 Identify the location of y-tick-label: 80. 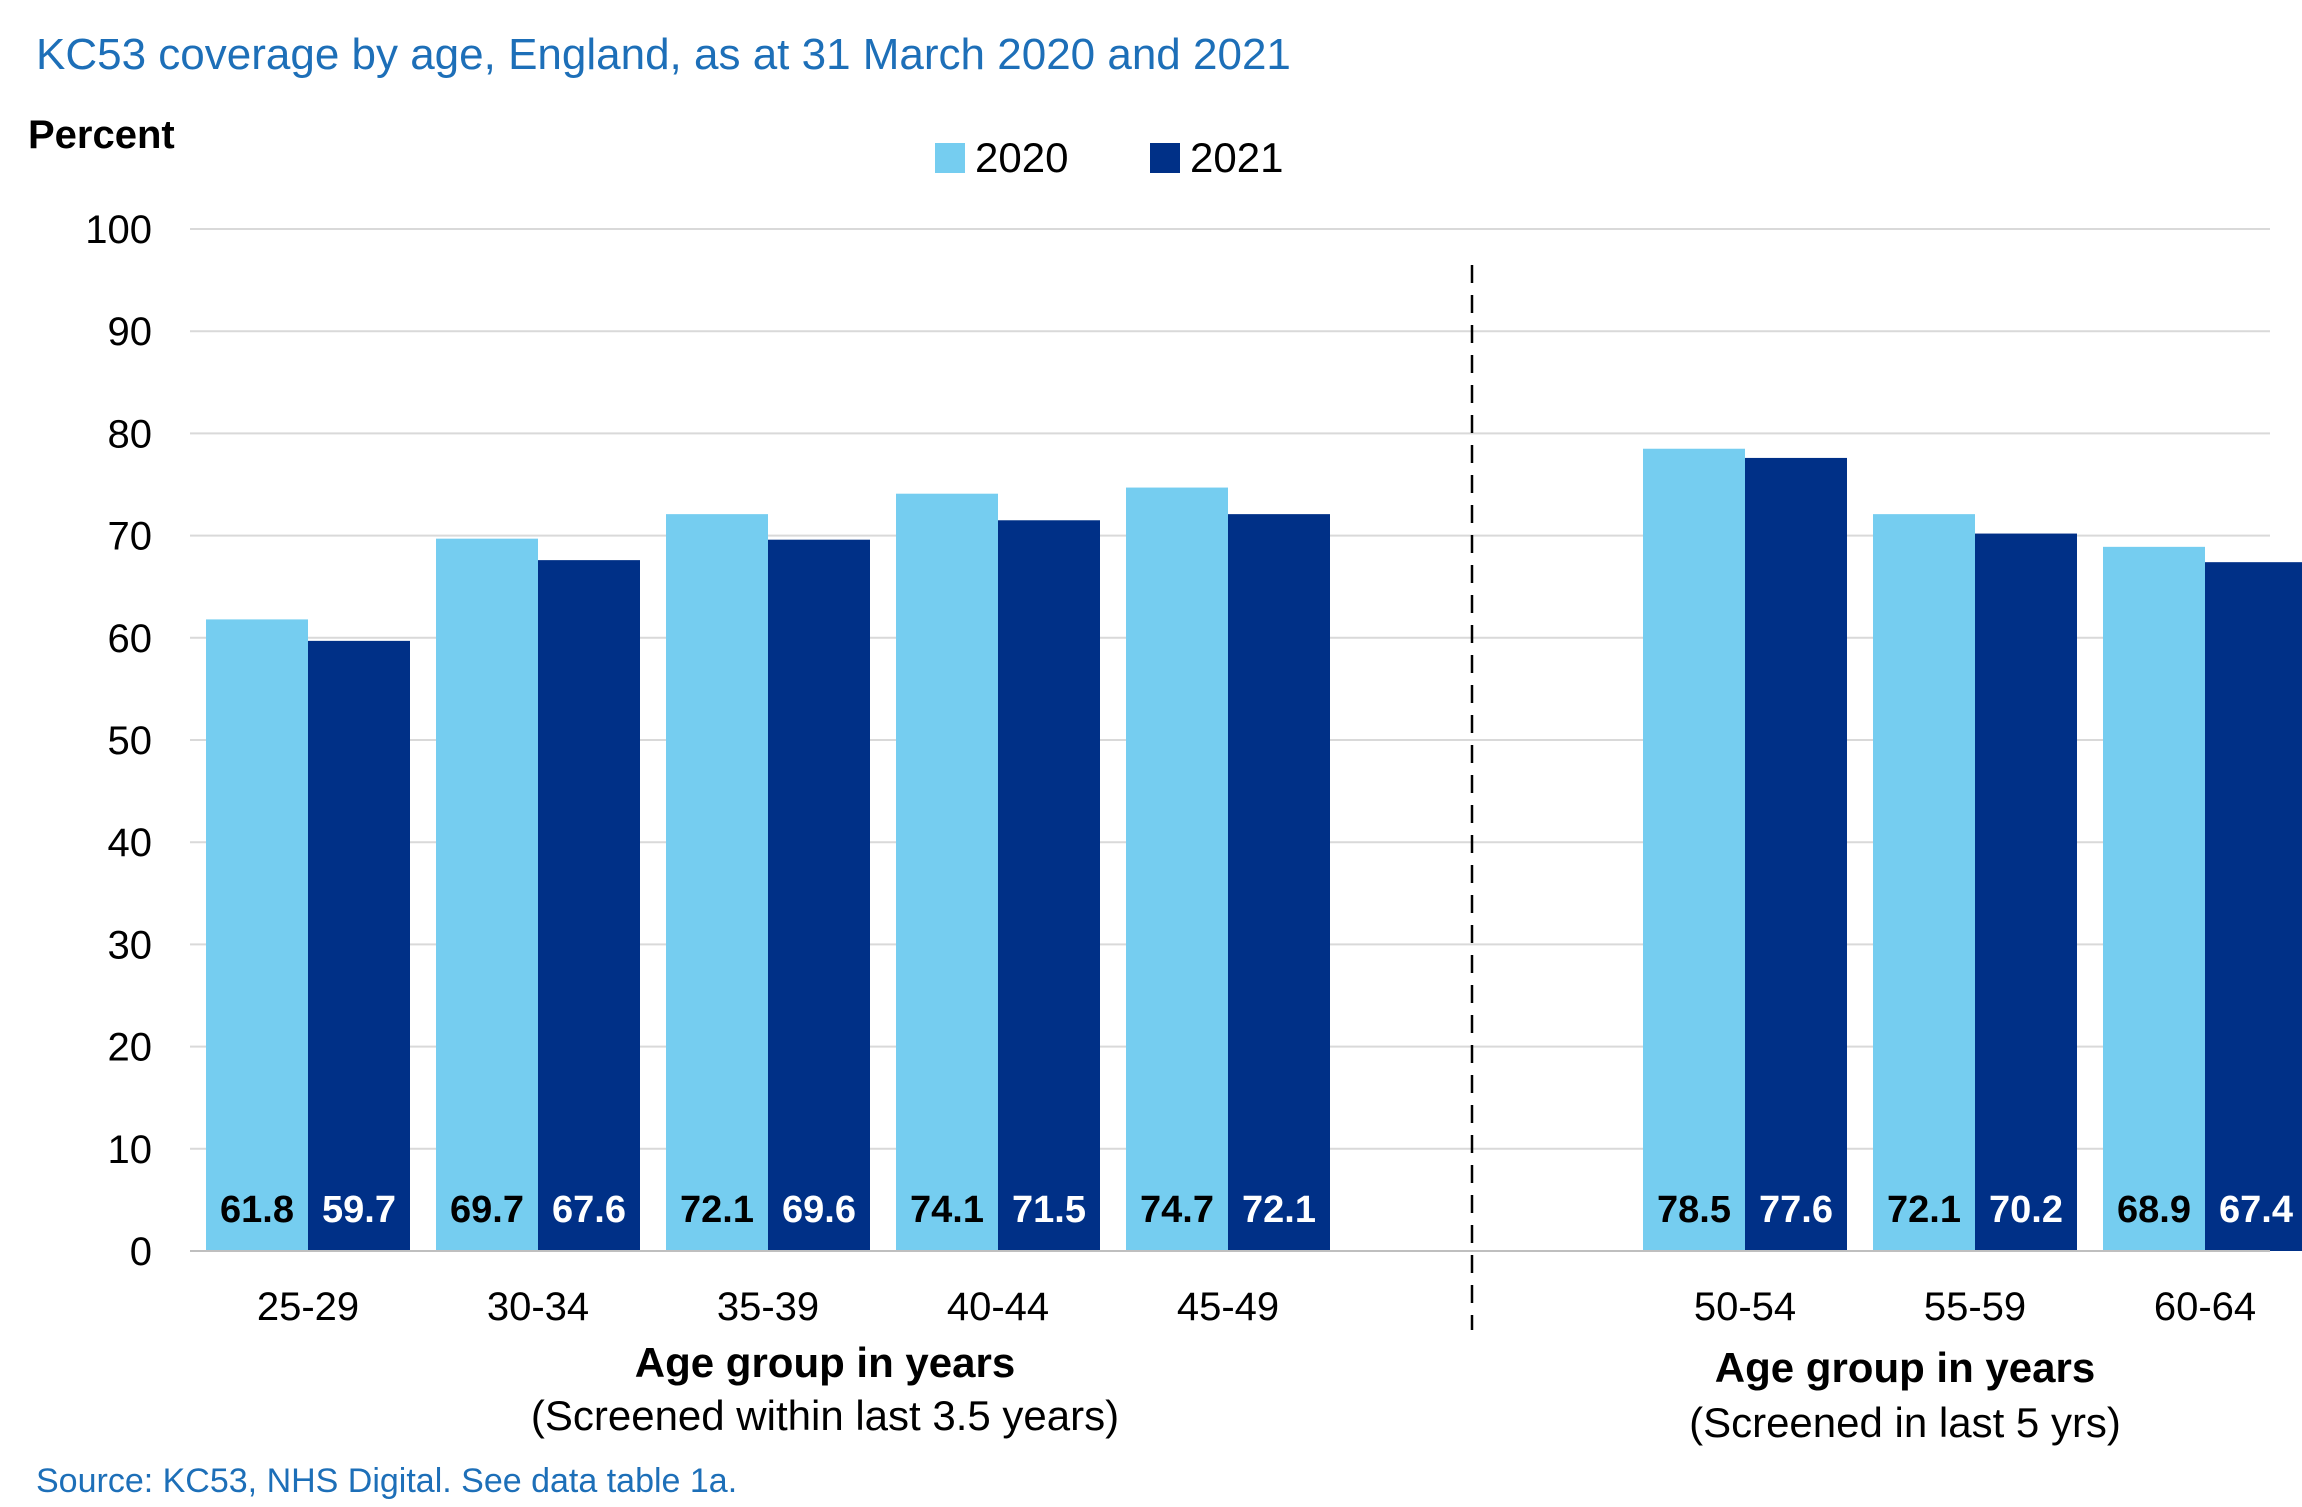
(130, 434).